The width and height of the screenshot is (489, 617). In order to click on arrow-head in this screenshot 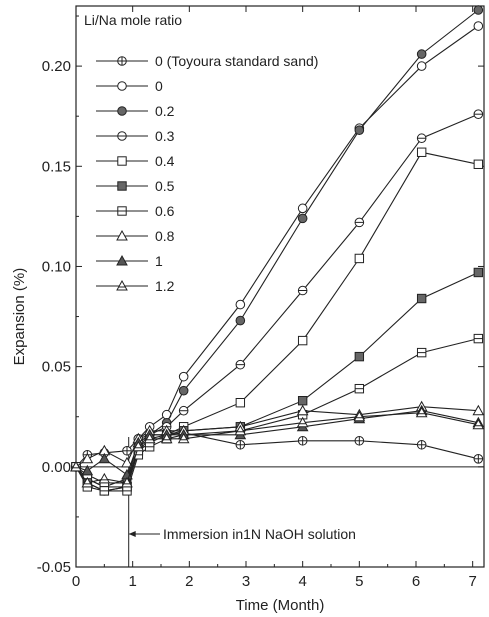, I will do `click(132, 534)`.